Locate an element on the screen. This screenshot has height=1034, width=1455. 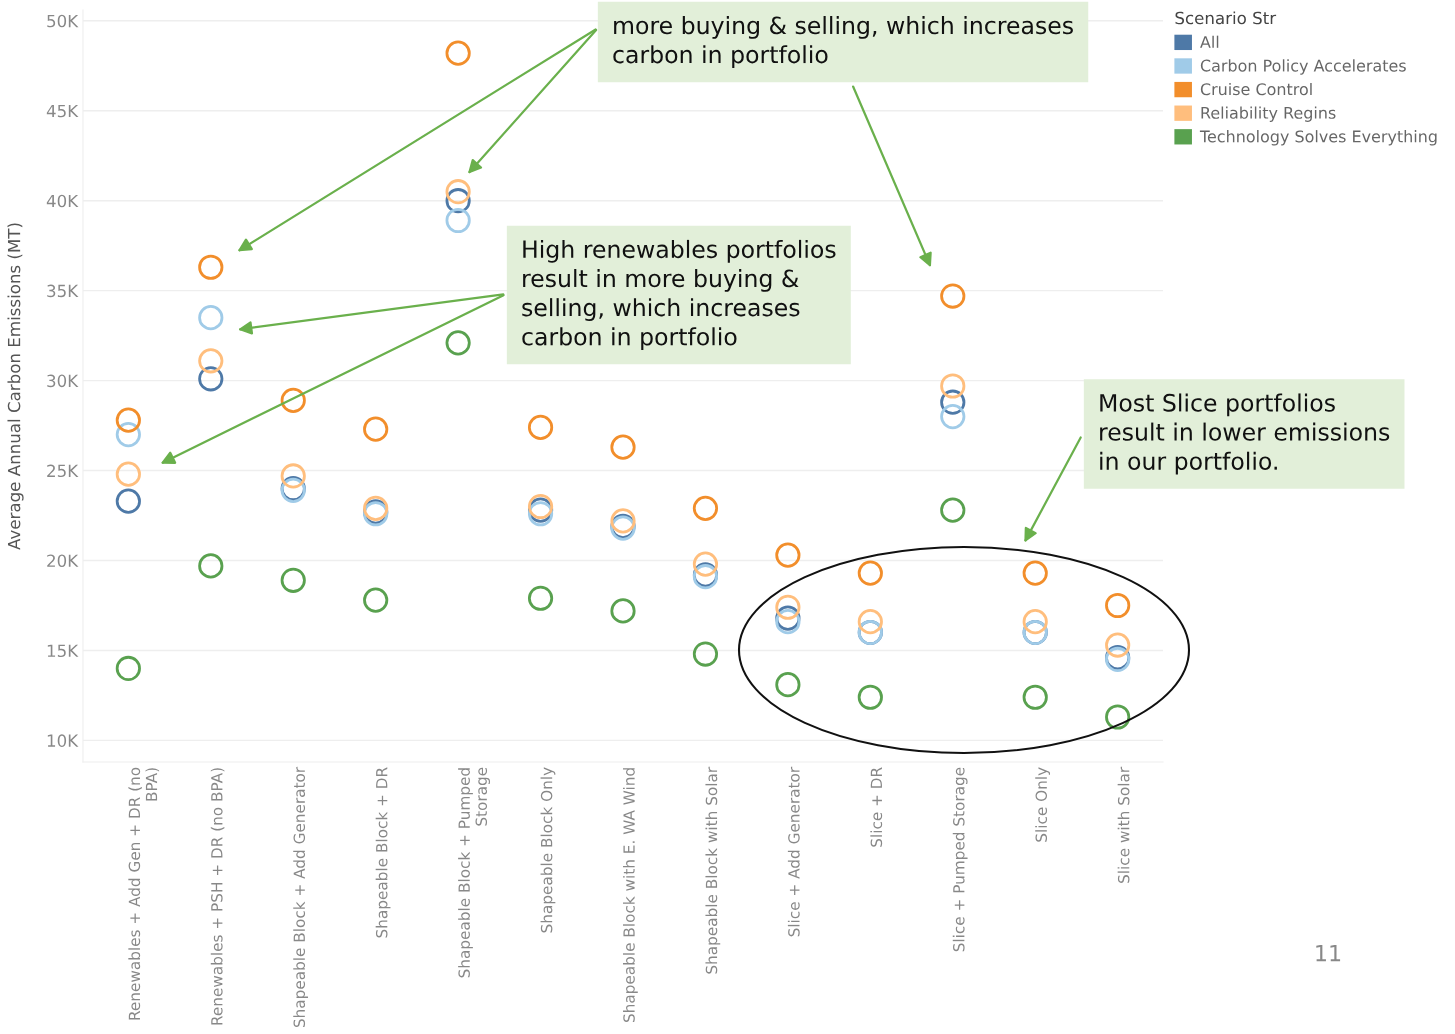
annotation: High renewables portfolios result in more buying & selling, which increases carbon in portfolio is located at coordinates (679, 295).